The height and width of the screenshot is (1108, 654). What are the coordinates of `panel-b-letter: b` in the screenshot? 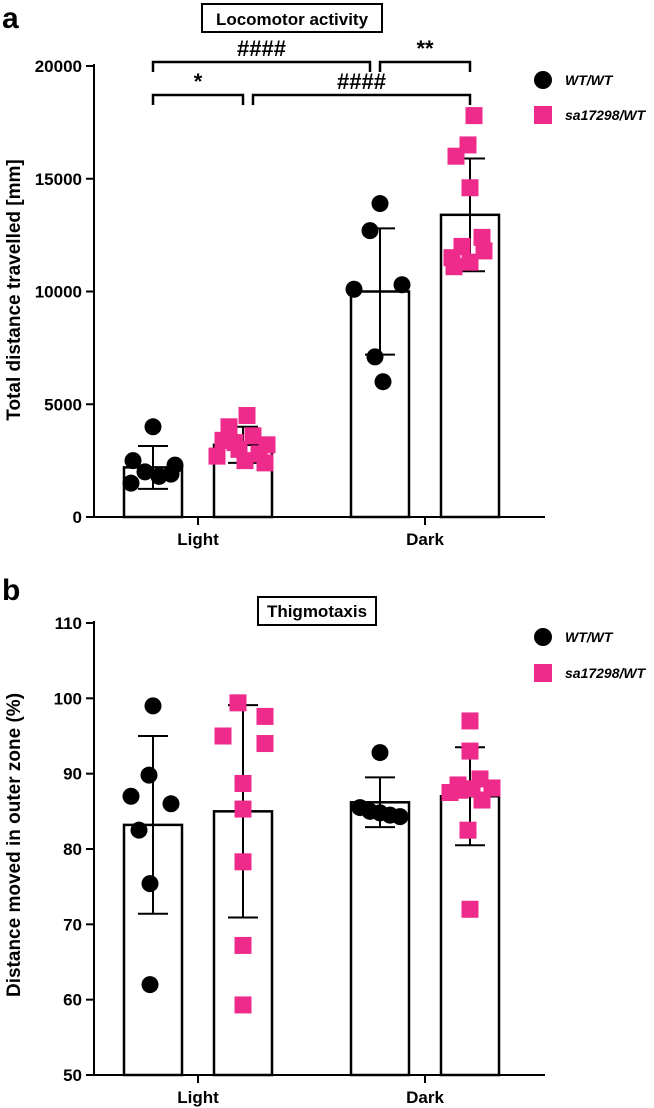 It's located at (11, 590).